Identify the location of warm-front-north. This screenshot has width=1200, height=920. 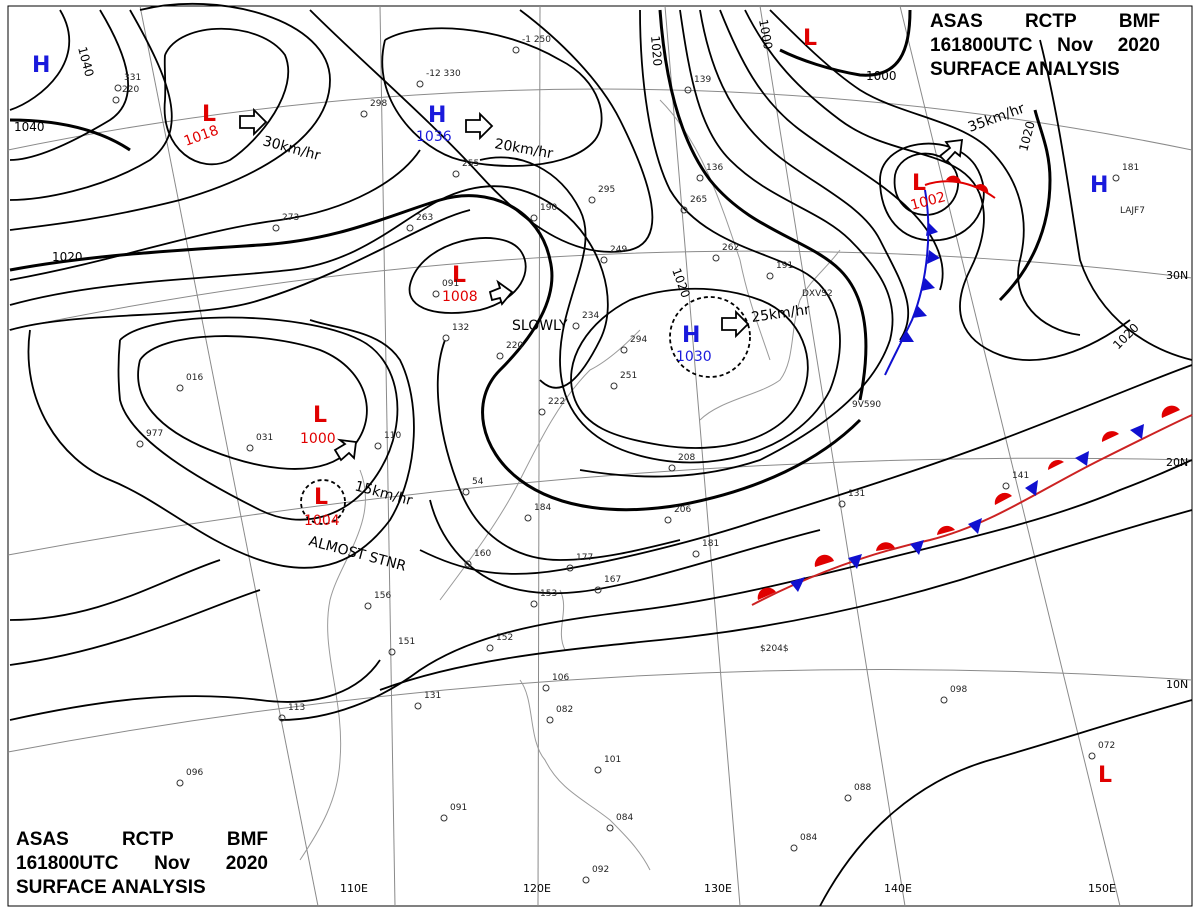
(960, 187).